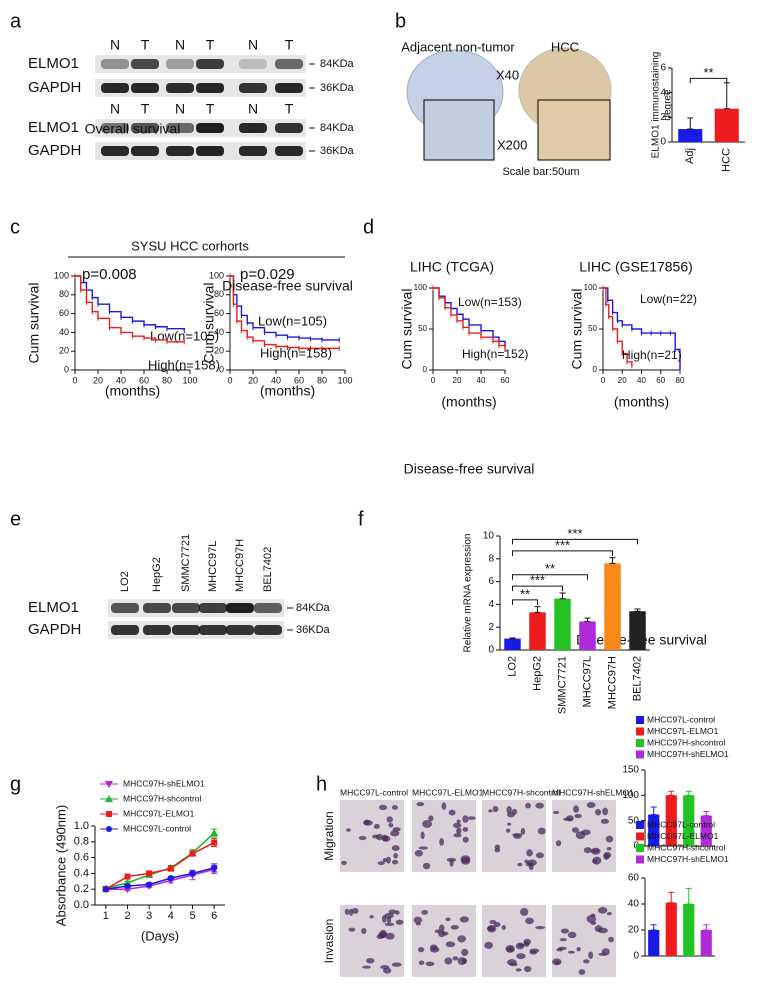 The height and width of the screenshot is (992, 758). What do you see at coordinates (574, 130) in the screenshot?
I see `ihc-inset` at bounding box center [574, 130].